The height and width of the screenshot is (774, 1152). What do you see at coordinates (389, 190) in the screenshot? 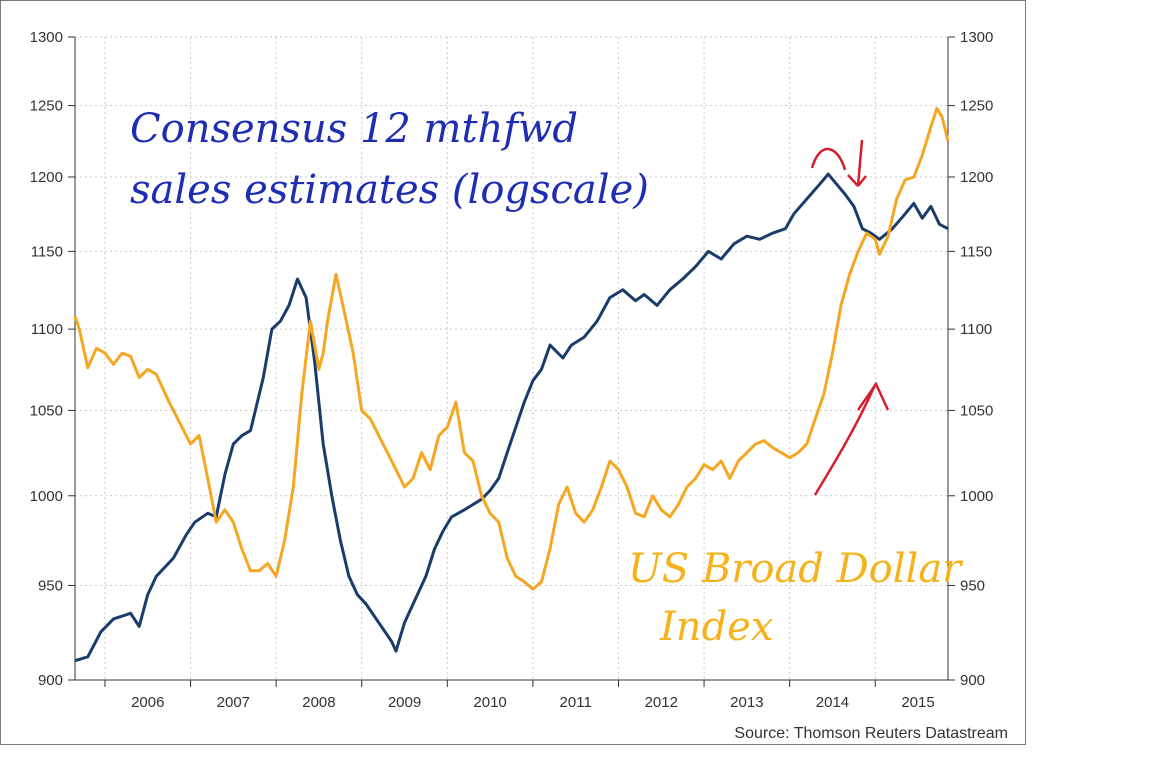
I see `annotation-consensus-line2: sales estimates (logscale)` at bounding box center [389, 190].